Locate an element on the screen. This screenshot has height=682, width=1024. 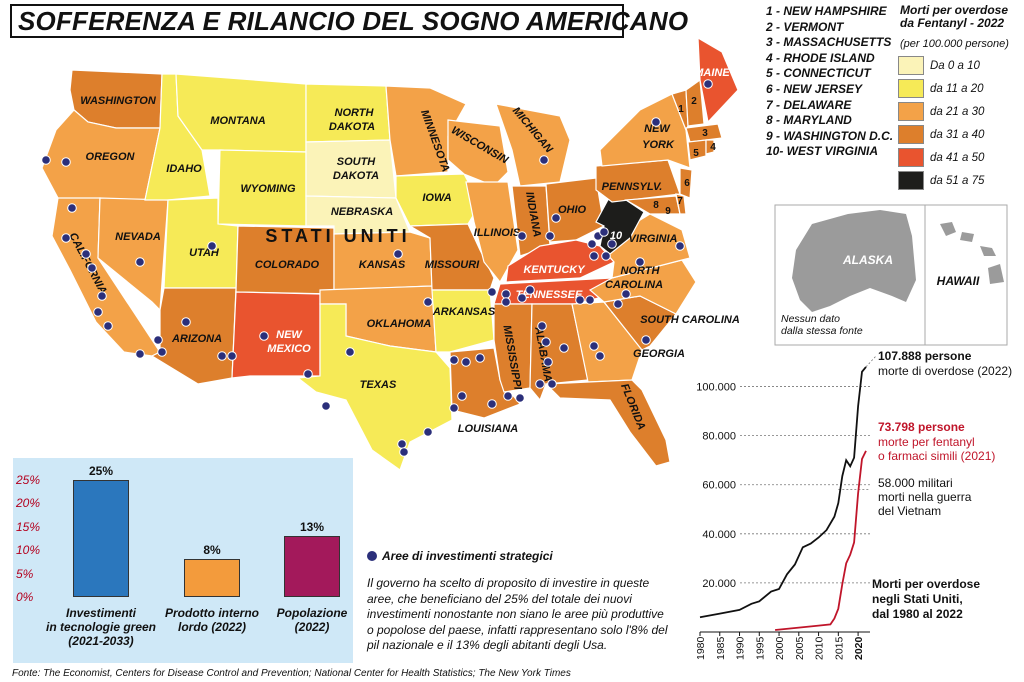
label-texas: TEXAS is located at coordinates (378, 385).